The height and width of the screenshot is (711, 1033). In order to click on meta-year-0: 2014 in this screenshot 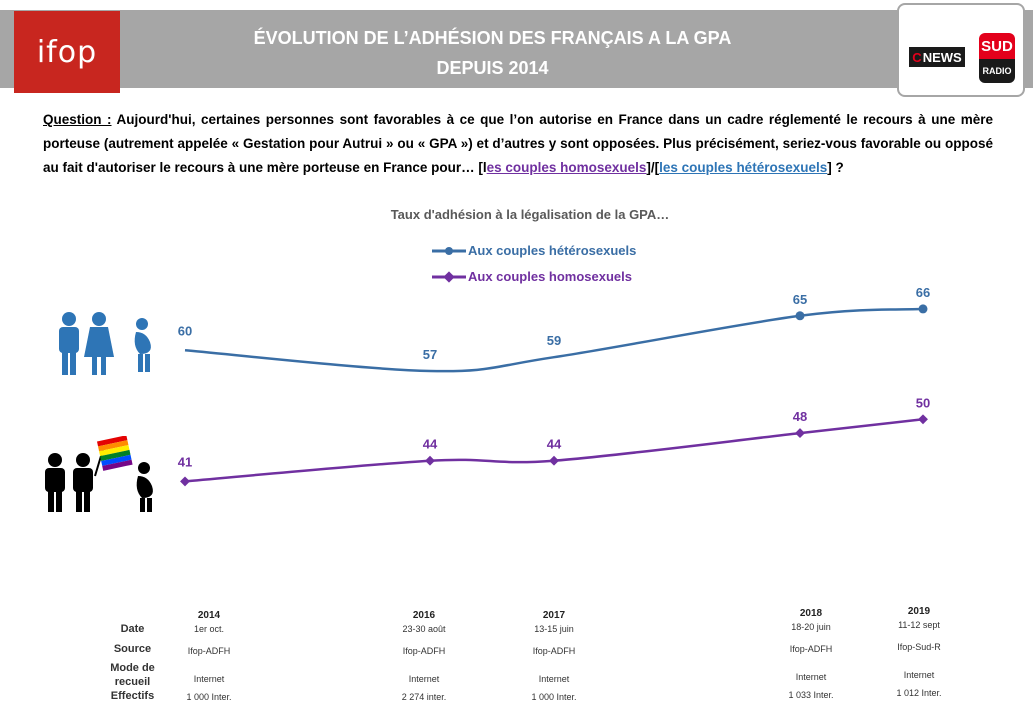, I will do `click(209, 615)`.